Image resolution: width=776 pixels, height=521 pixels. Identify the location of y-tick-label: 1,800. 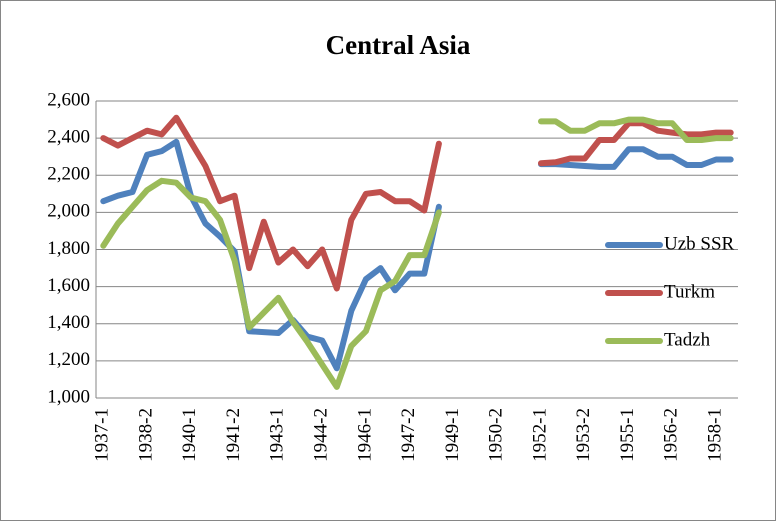
(68, 248).